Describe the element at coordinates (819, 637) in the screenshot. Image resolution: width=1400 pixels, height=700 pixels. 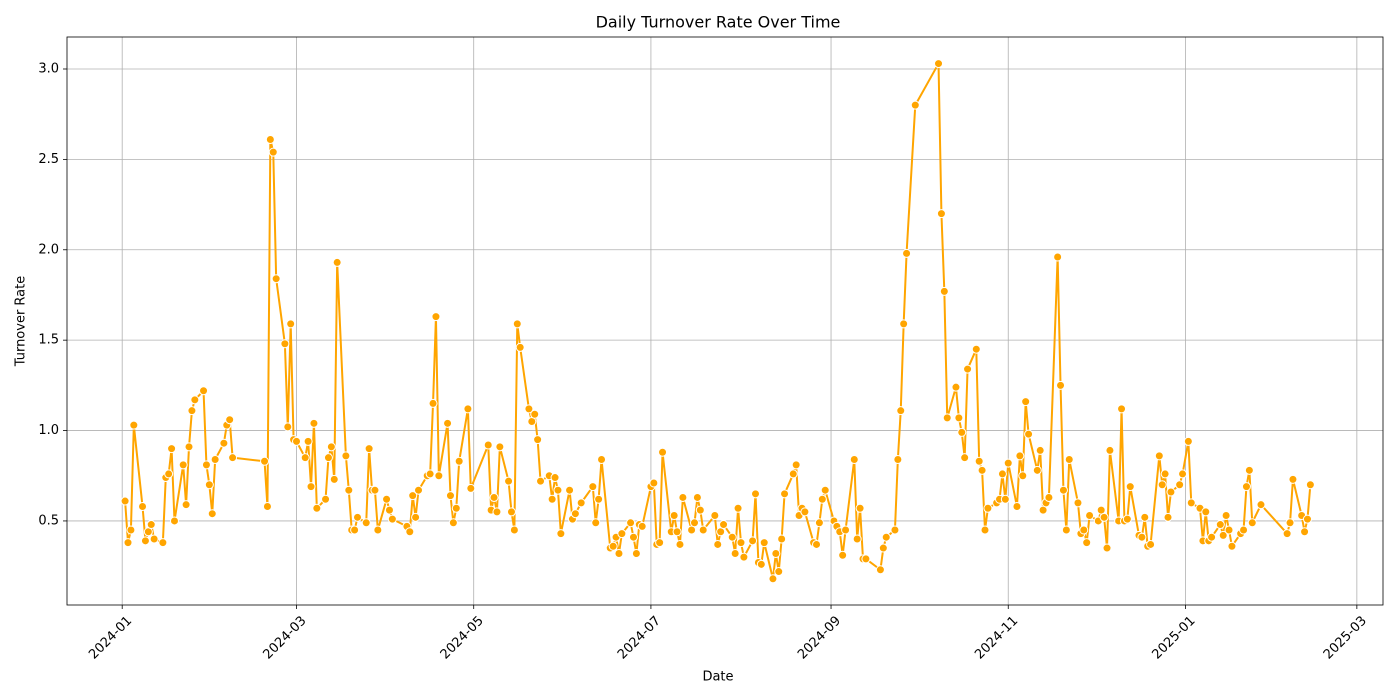
I see `x-tick-label: 2024-09` at that location.